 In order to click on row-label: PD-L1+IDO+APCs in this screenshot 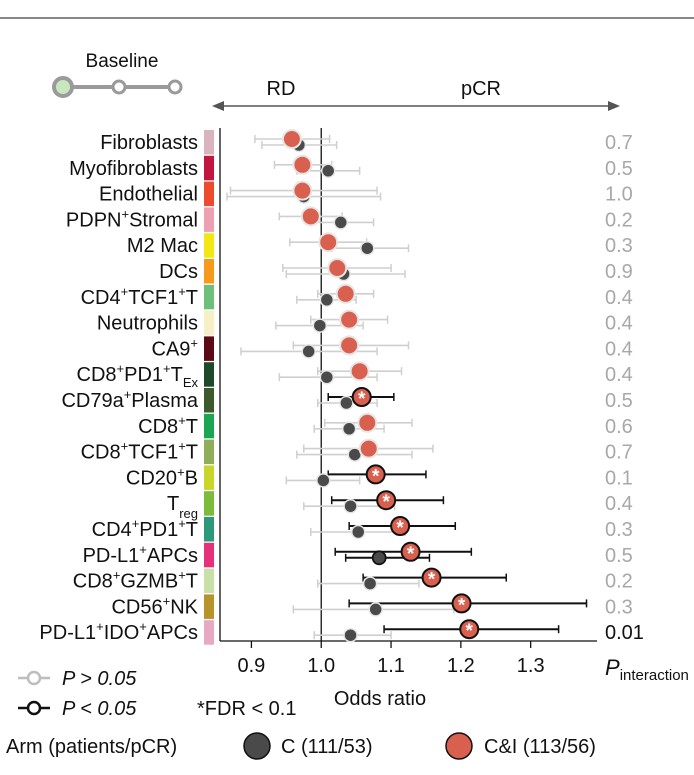, I will do `click(118, 631)`.